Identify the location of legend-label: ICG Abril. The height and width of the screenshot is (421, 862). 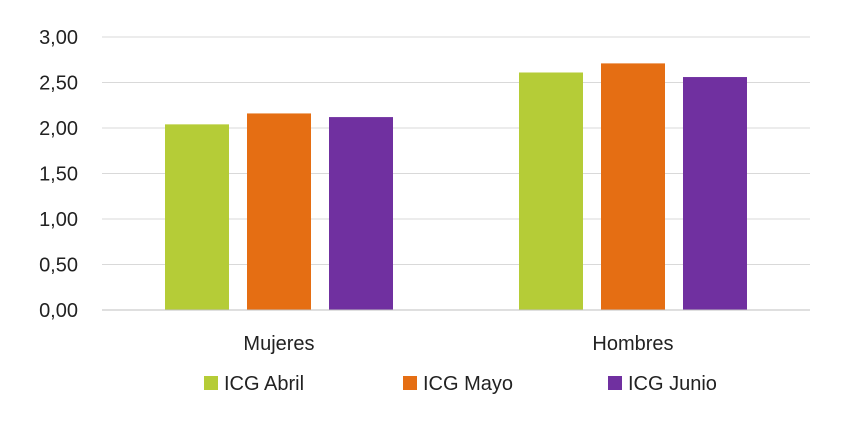
(264, 384).